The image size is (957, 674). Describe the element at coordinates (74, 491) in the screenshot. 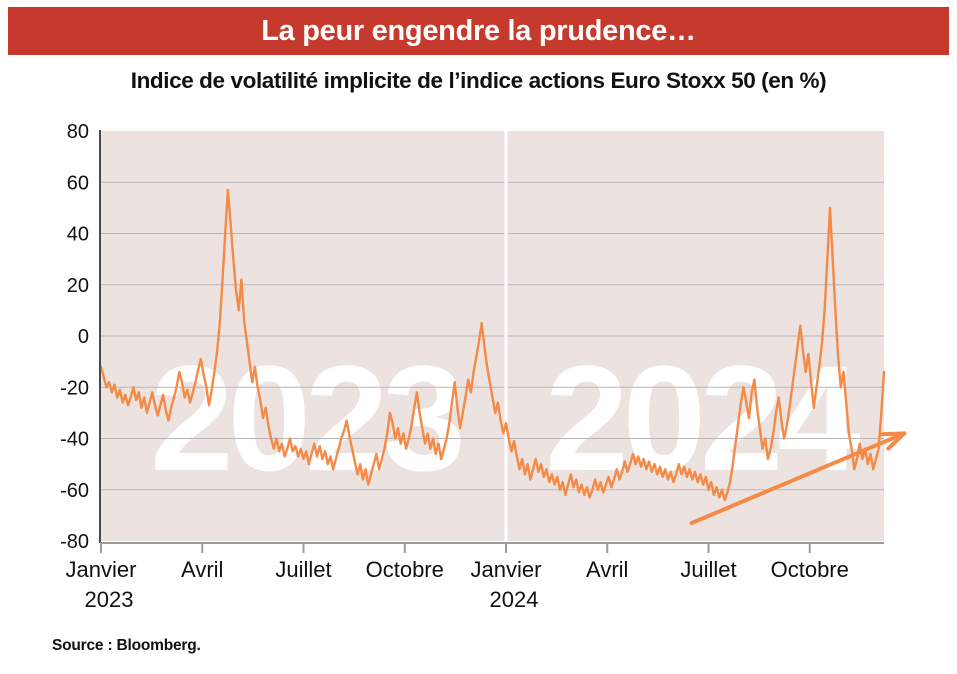

I see `y-tick-label--60: -60` at that location.